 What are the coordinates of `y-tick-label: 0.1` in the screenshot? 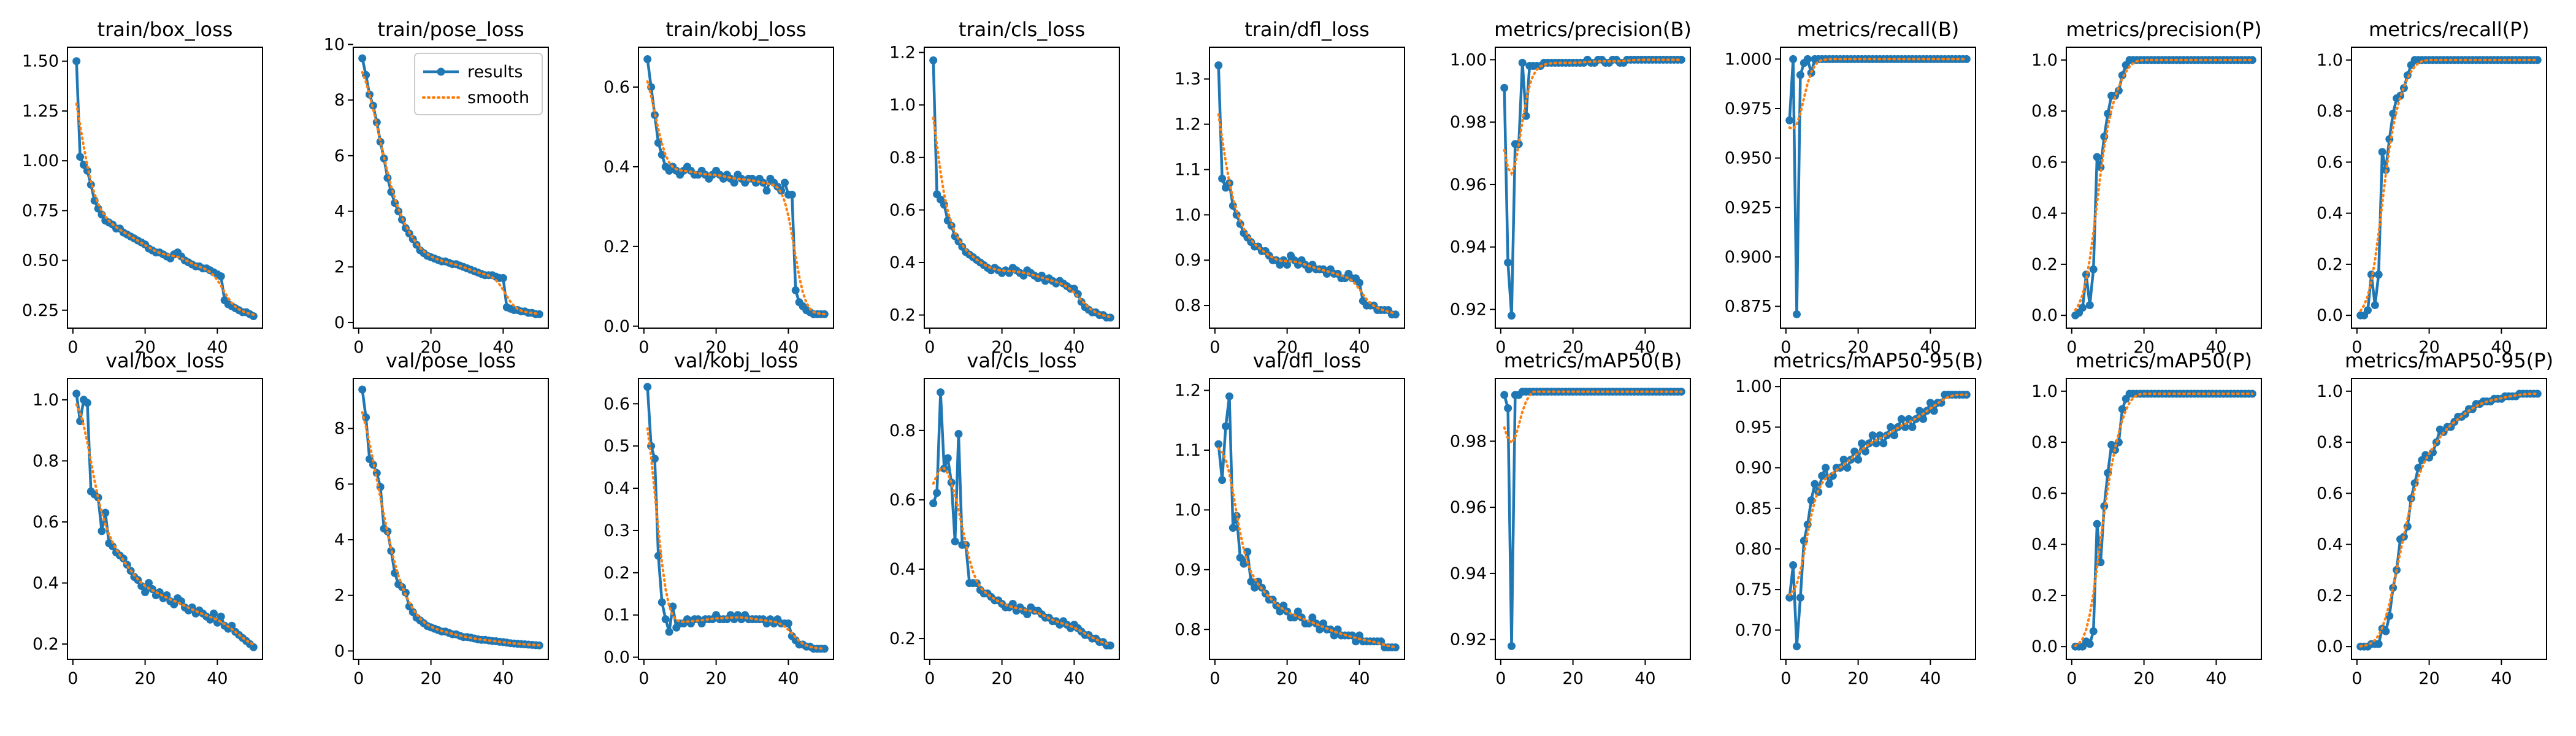 It's located at (617, 615).